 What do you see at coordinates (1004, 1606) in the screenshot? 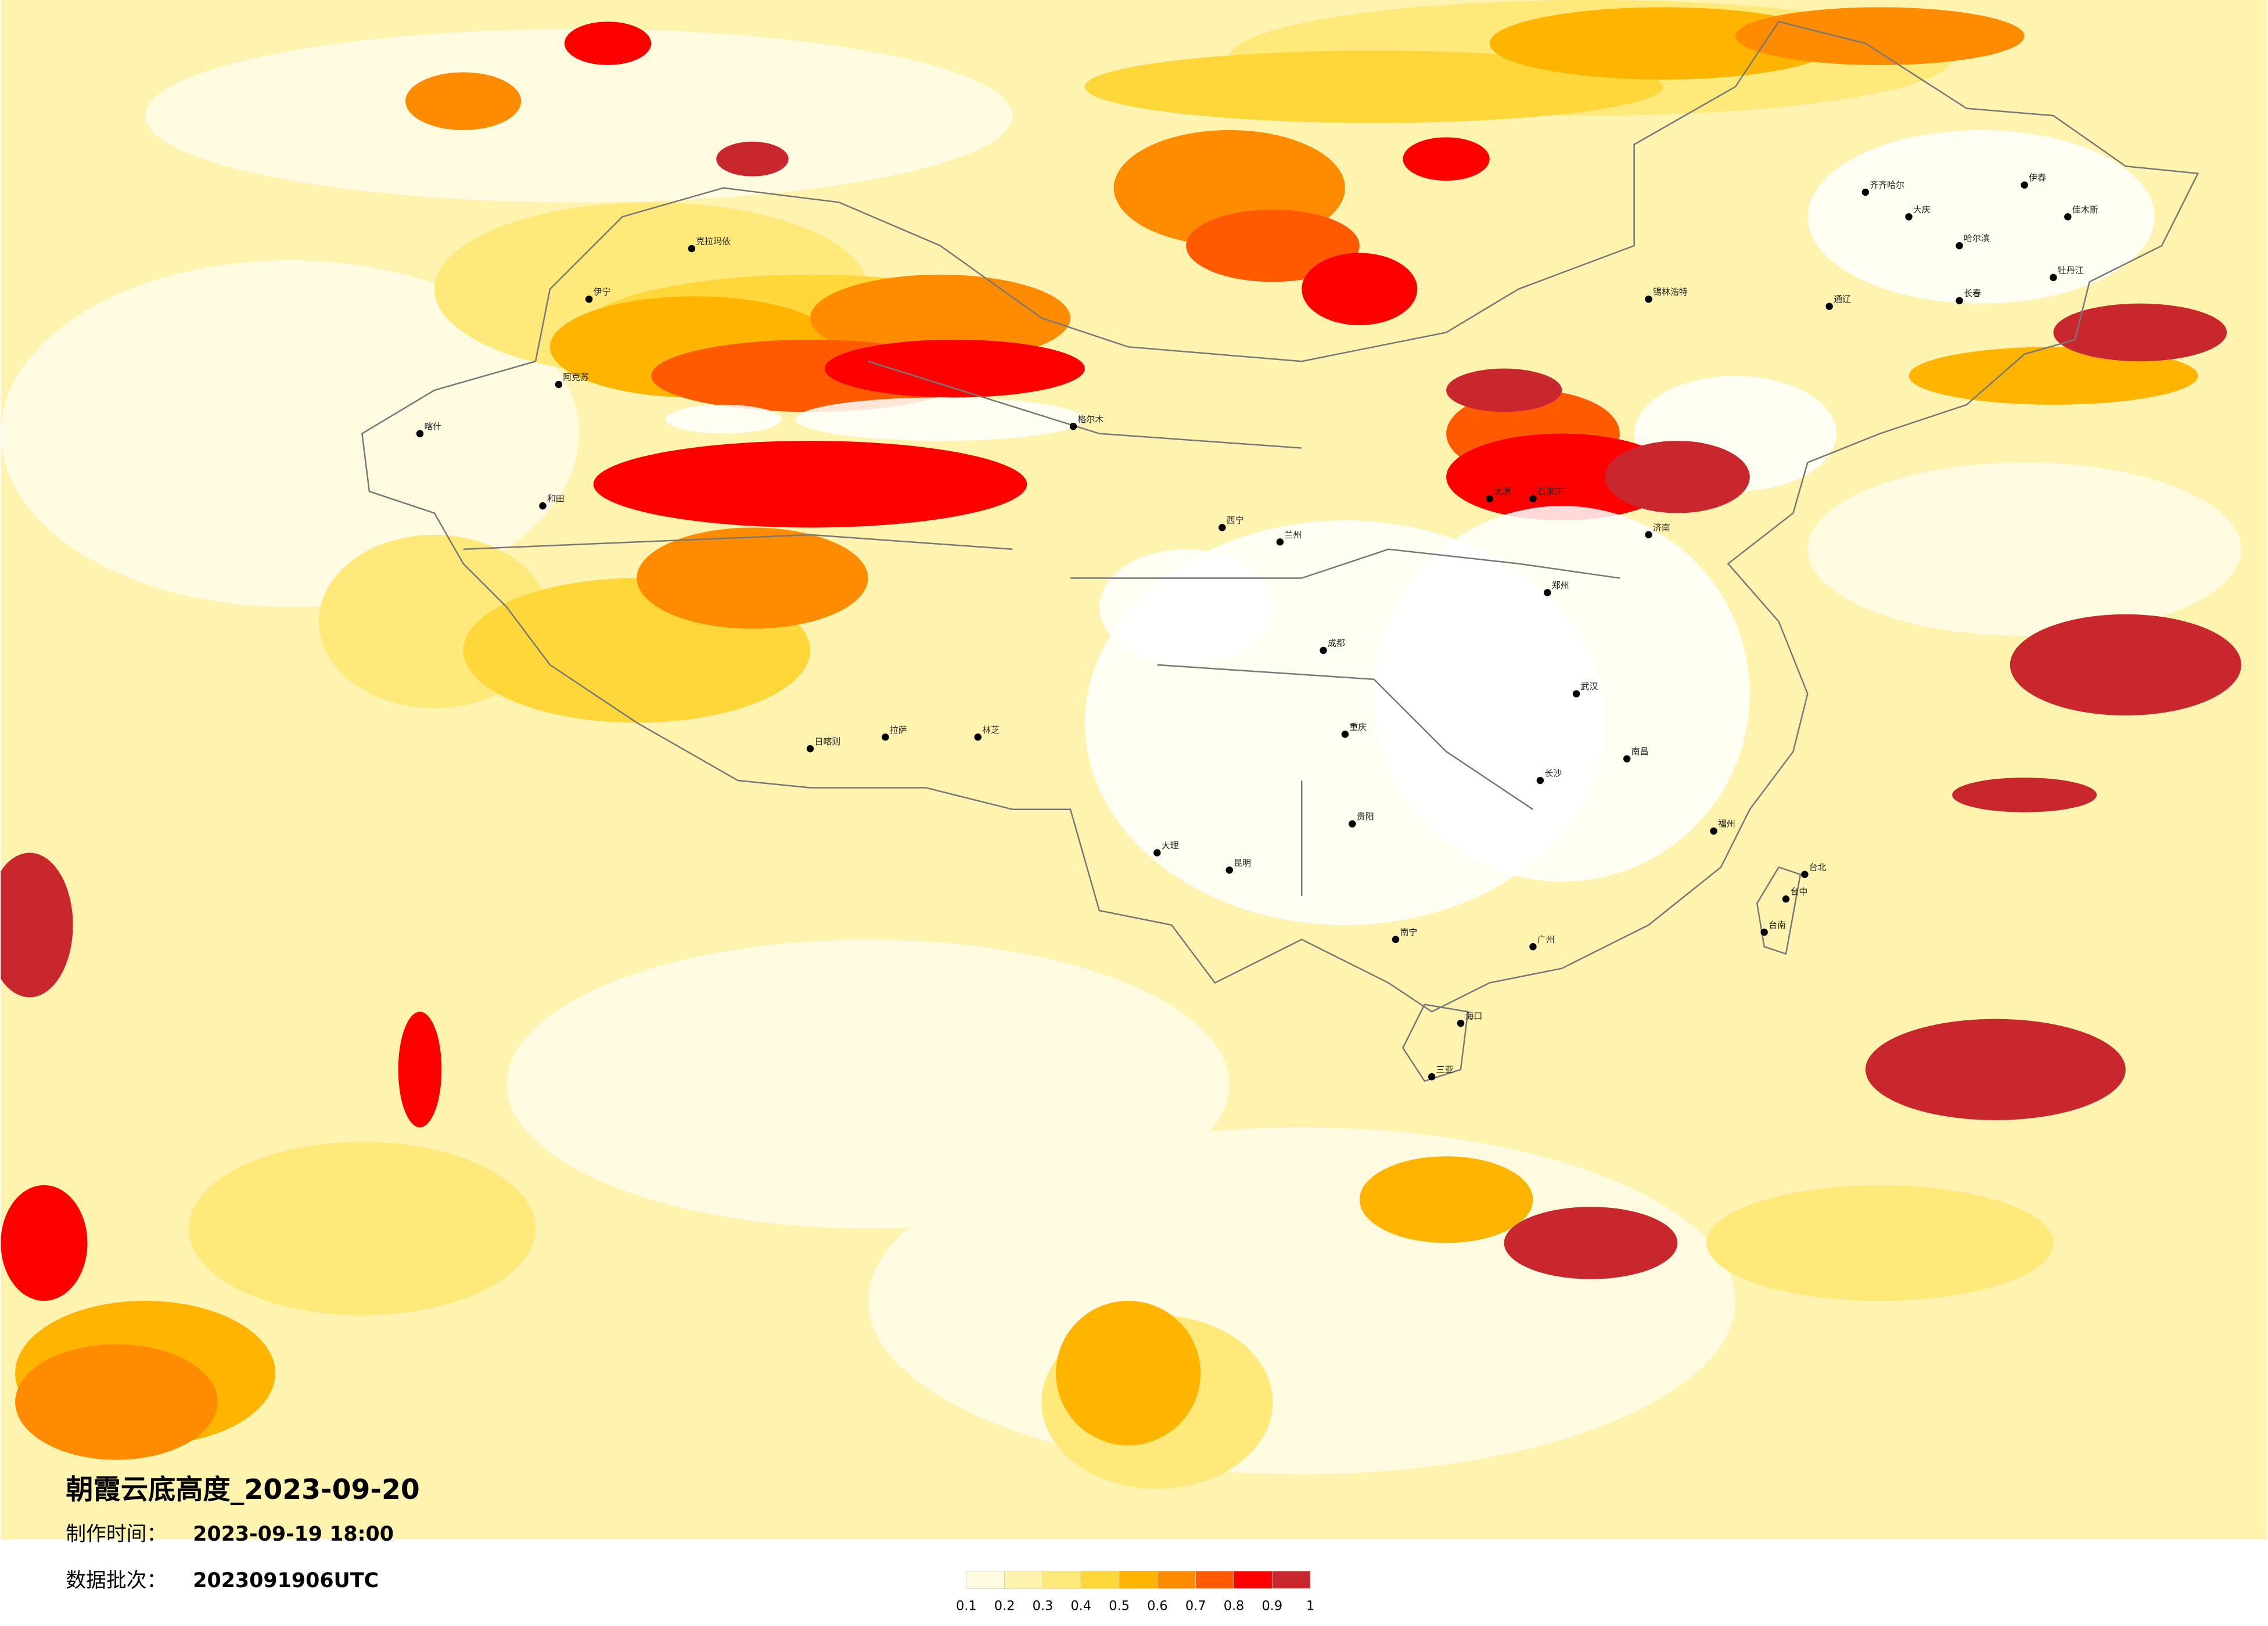
I see `legend-tick-label: 0.2` at bounding box center [1004, 1606].